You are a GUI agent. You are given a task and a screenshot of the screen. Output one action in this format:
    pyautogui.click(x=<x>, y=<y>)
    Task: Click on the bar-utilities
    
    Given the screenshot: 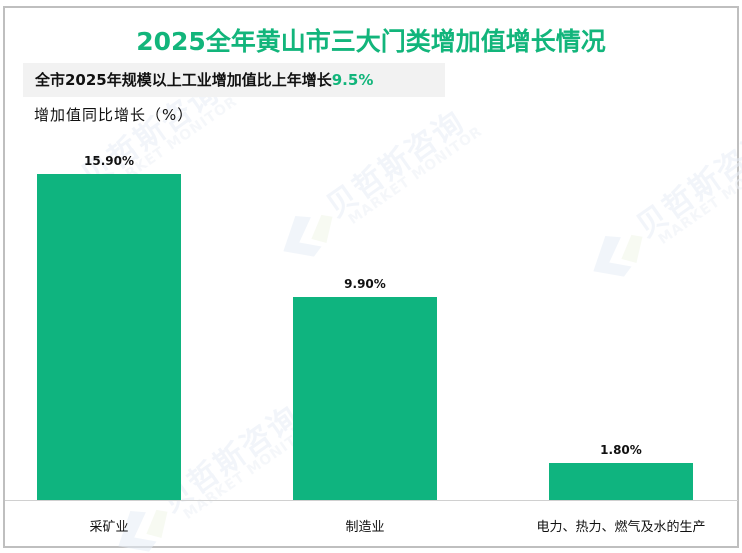 What is the action you would take?
    pyautogui.click(x=621, y=481)
    